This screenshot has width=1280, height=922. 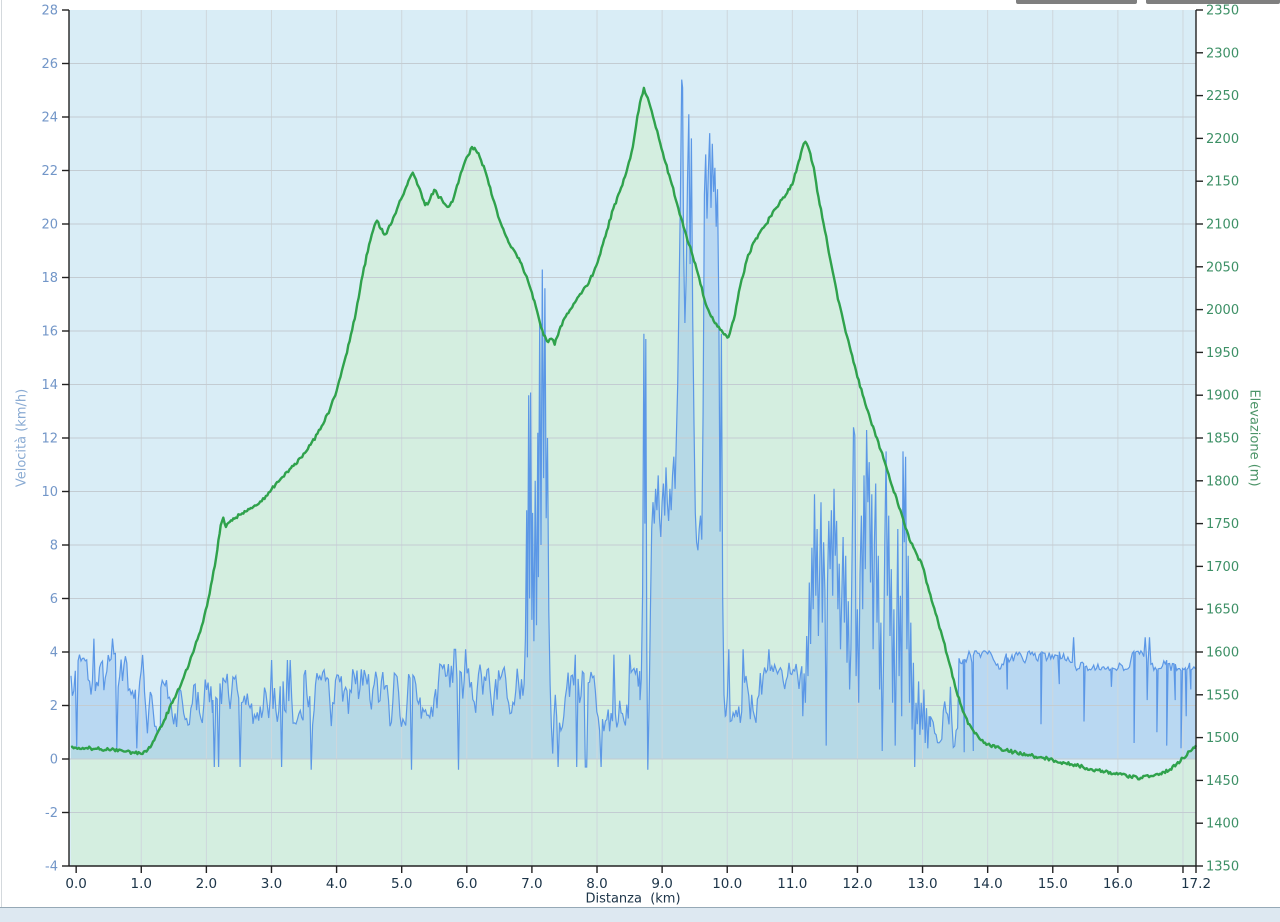 I want to click on left-tick-label: 20, so click(x=49, y=225).